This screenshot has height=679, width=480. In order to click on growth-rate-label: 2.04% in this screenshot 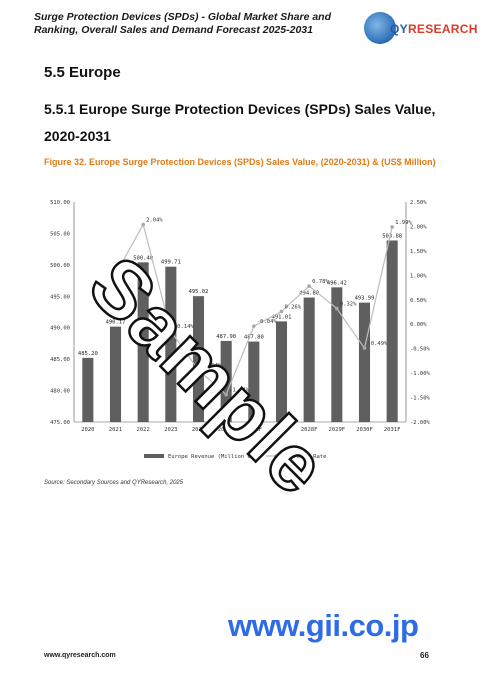, I will do `click(154, 220)`.